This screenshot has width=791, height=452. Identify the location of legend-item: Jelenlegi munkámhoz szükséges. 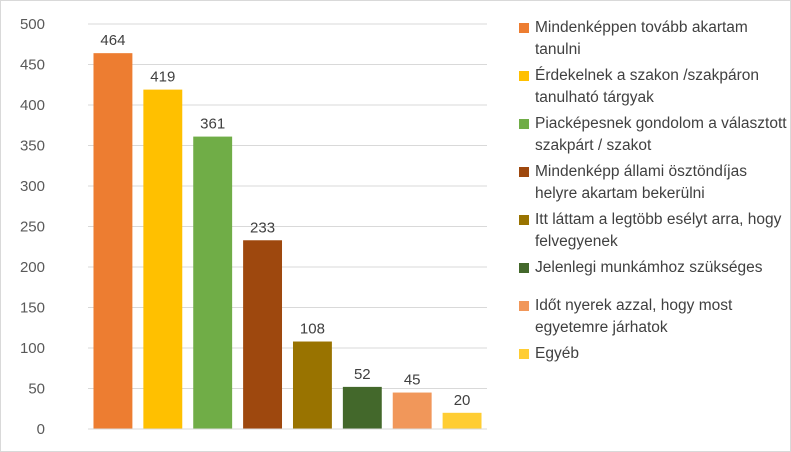
(653, 268).